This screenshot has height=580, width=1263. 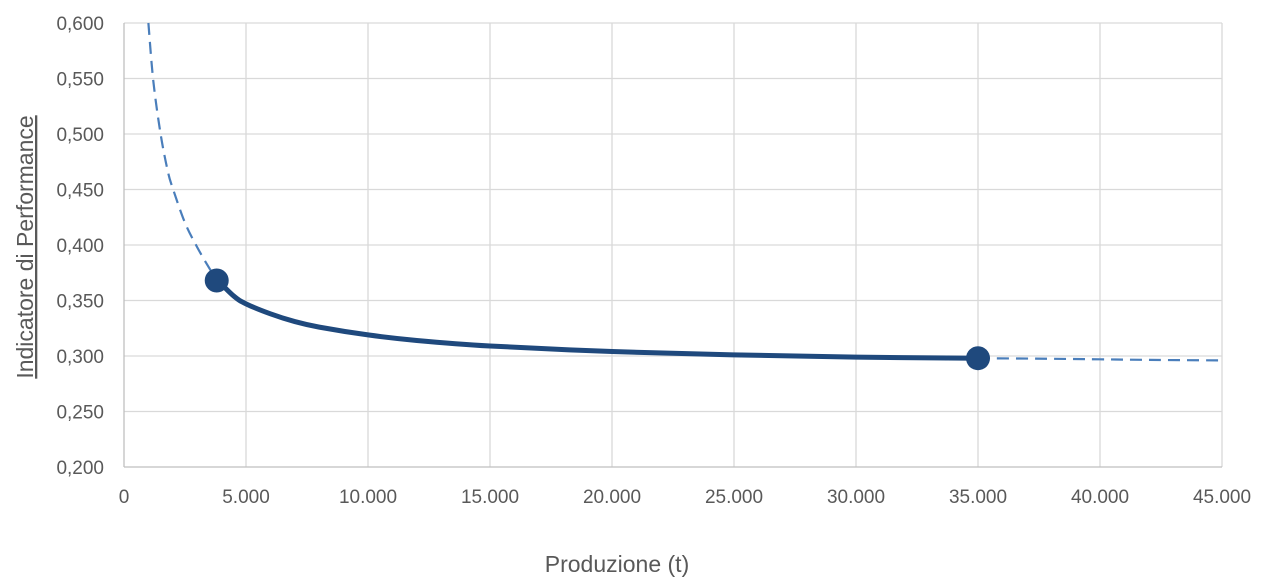 What do you see at coordinates (856, 497) in the screenshot?
I see `x-tick-label: 30.000` at bounding box center [856, 497].